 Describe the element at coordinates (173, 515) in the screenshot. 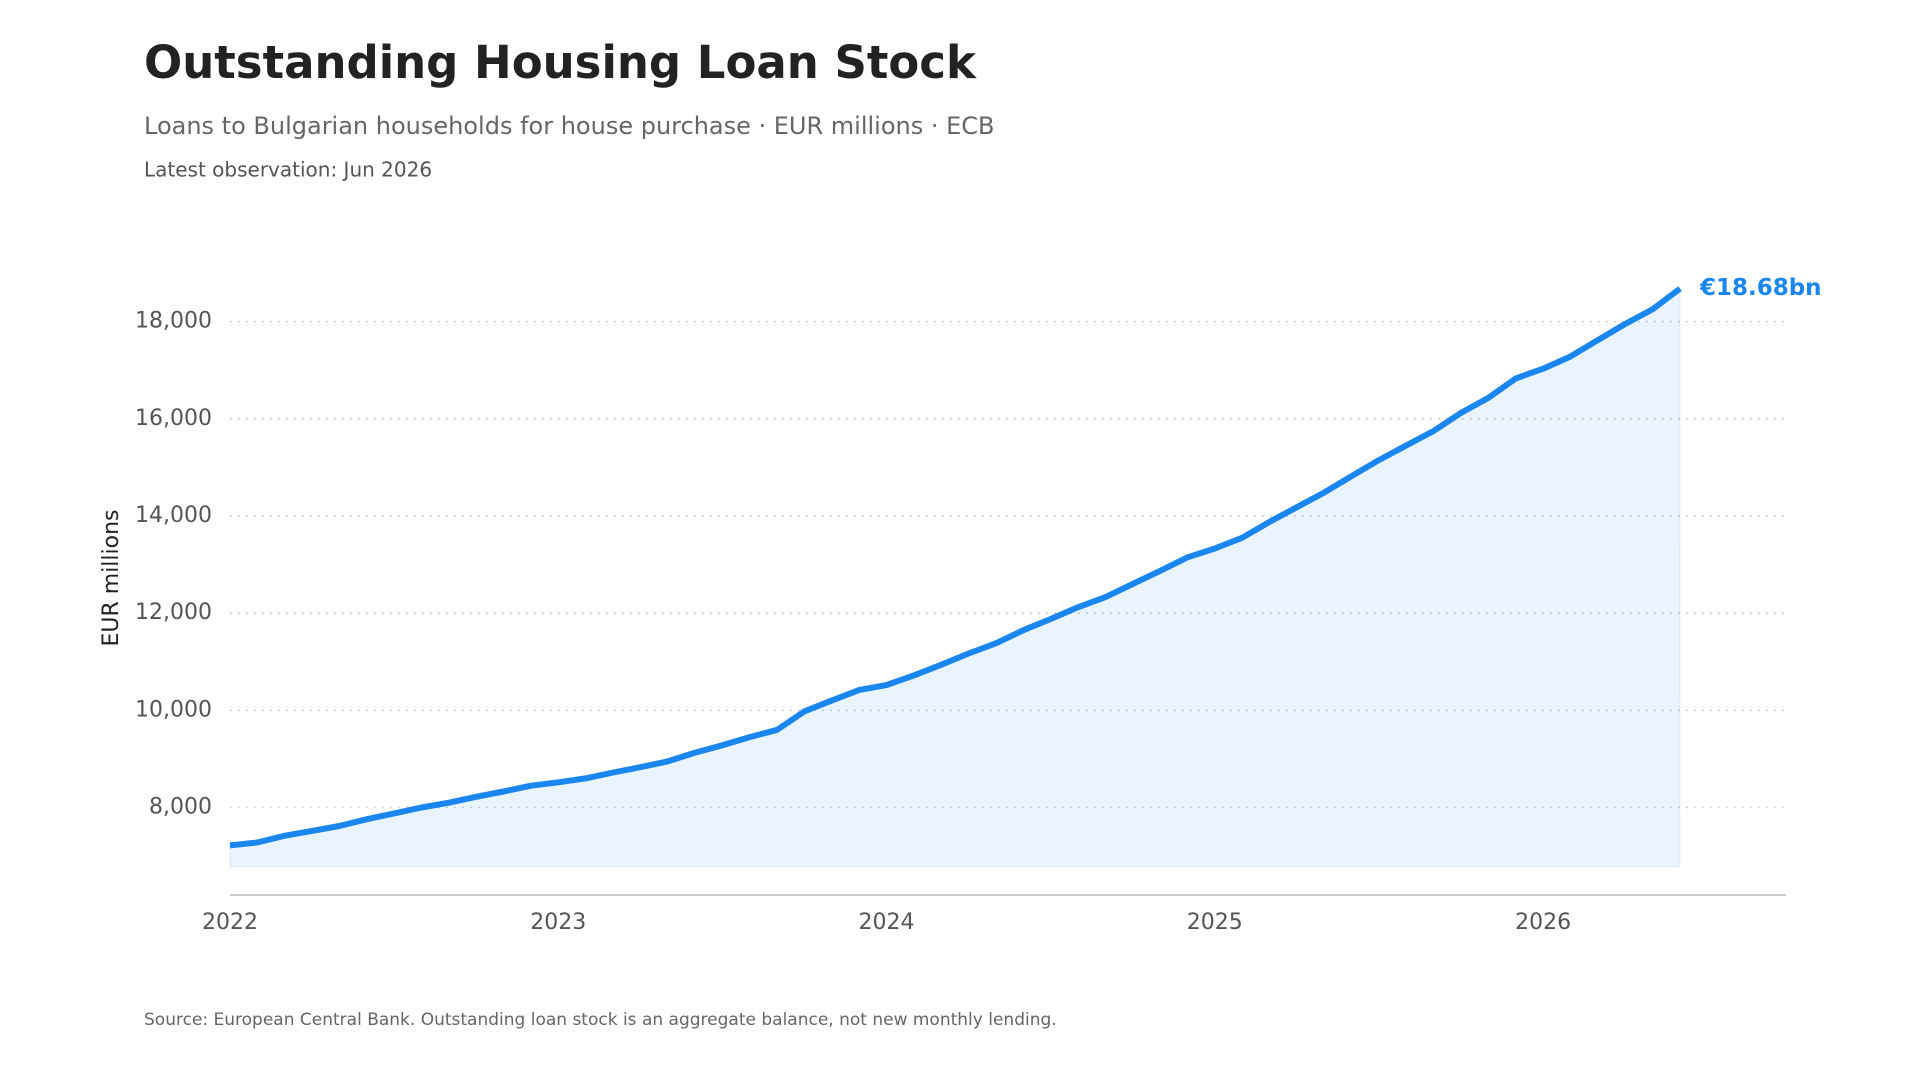

I see `y-tick-label: 14,000` at that location.